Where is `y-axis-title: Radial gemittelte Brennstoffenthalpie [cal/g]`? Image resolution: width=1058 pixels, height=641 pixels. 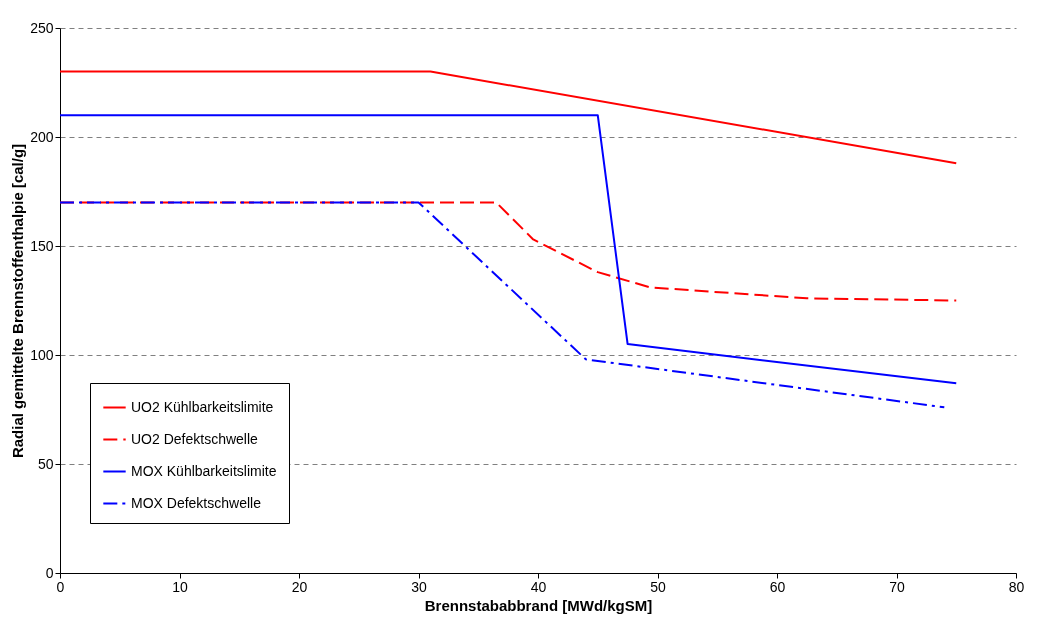
y-axis-title: Radial gemittelte Brennstoffenthalpie [cal/g] is located at coordinates (18, 301).